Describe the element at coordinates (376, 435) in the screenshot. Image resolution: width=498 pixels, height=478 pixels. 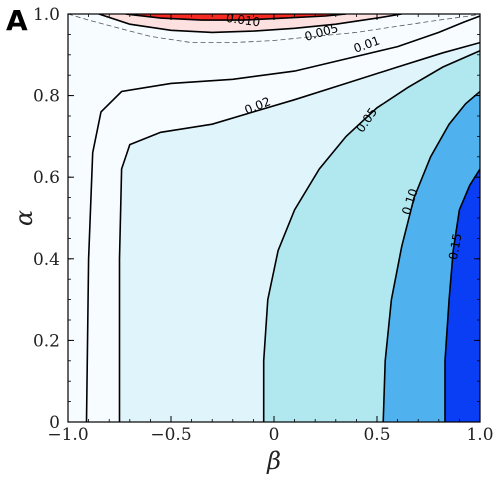
I see `x-tick-label: 0.5` at that location.